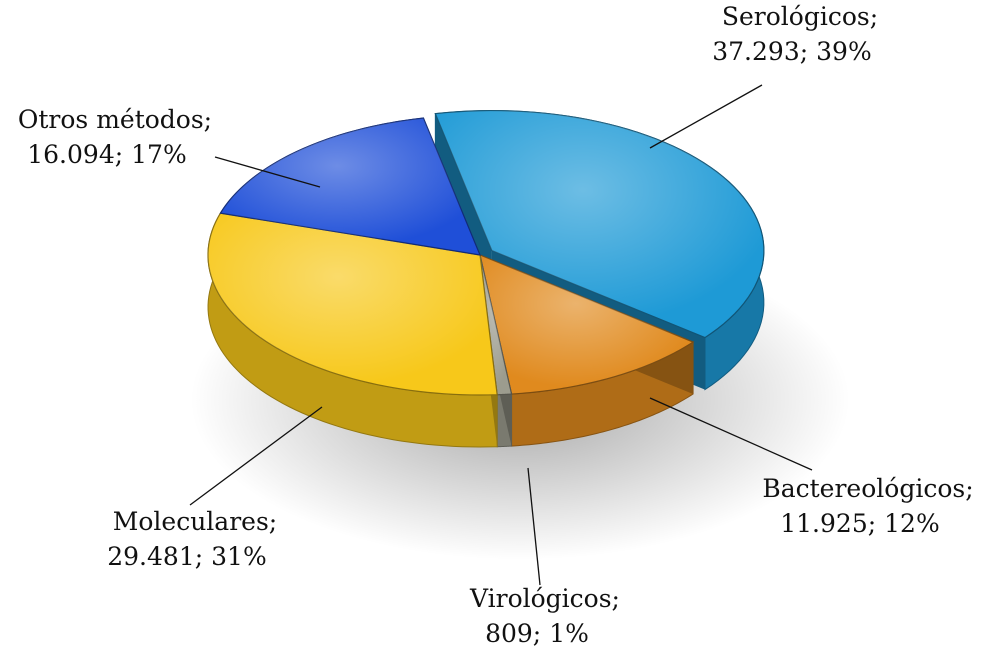 This screenshot has height=651, width=987. What do you see at coordinates (844, 51) in the screenshot?
I see `percent-label: 39%` at bounding box center [844, 51].